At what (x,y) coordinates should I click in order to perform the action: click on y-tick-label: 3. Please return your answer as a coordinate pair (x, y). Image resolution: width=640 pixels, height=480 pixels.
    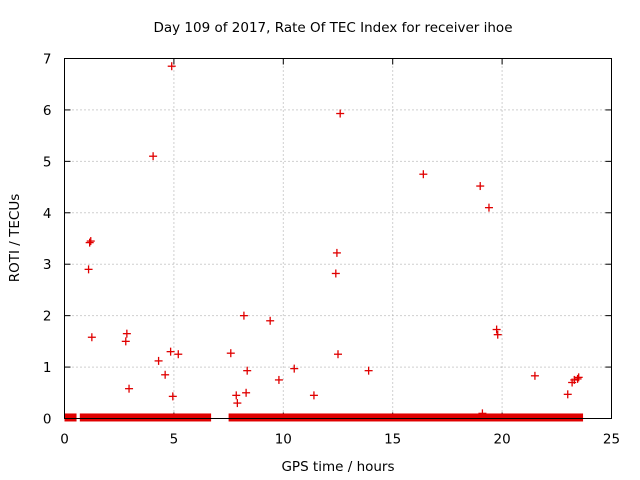
    Looking at the image, I should click on (47, 265).